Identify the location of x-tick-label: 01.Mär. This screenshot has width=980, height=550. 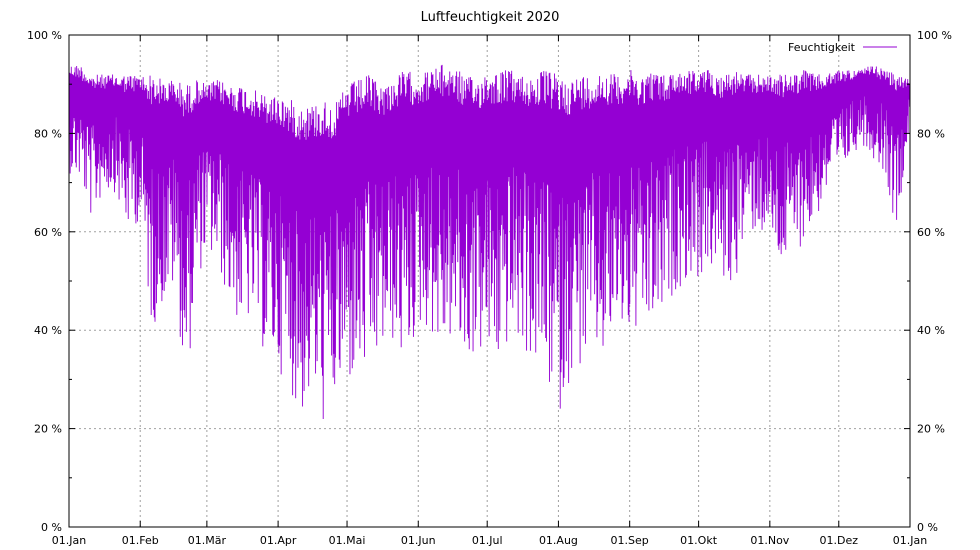
(207, 540).